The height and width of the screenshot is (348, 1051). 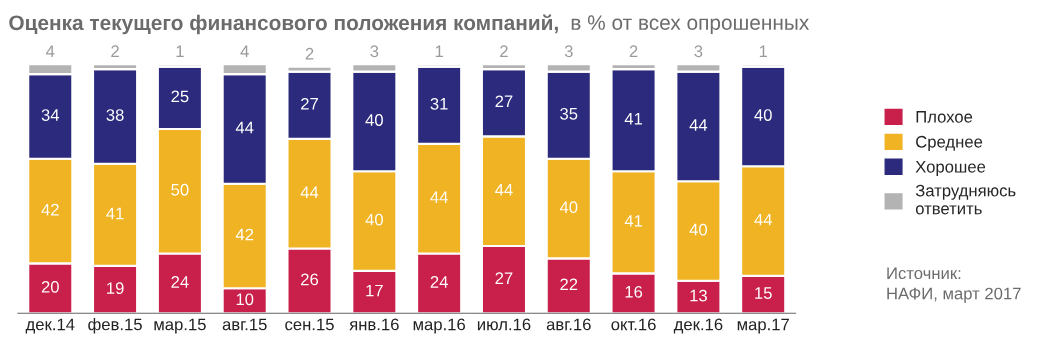 I want to click on x-tick-label: мар.17, so click(x=763, y=326).